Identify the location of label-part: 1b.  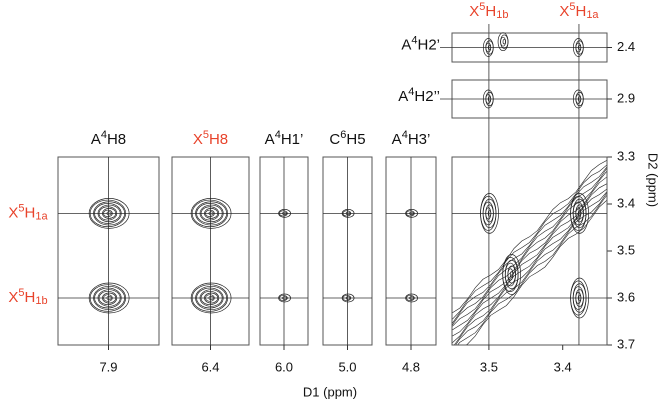
(502, 15).